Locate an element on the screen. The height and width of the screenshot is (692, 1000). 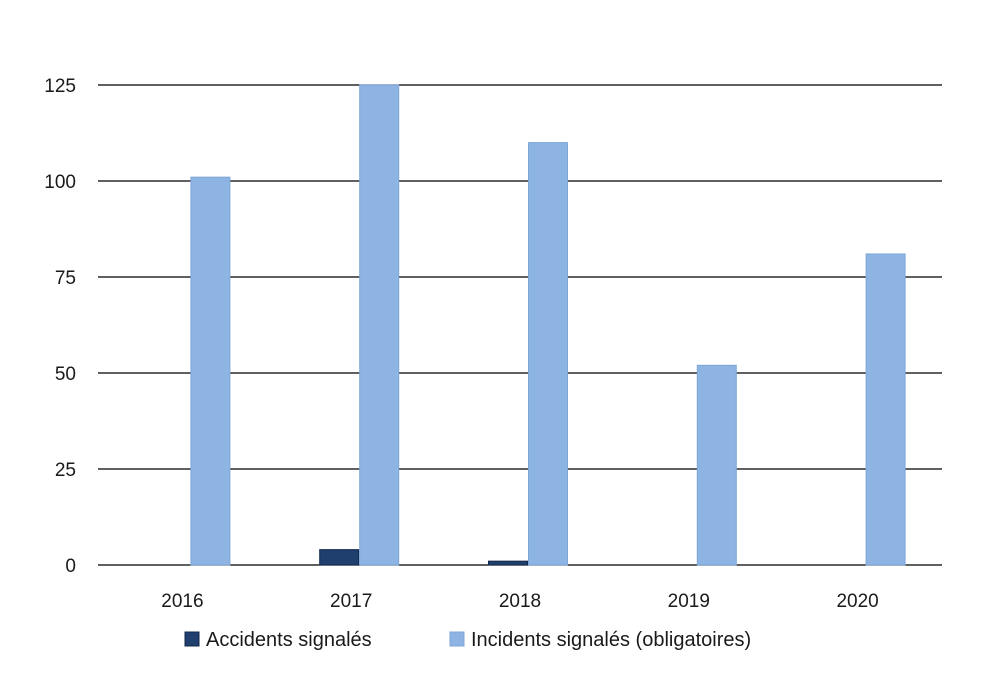
legend-label: Incidents signalés (obligatoires) is located at coordinates (611, 640).